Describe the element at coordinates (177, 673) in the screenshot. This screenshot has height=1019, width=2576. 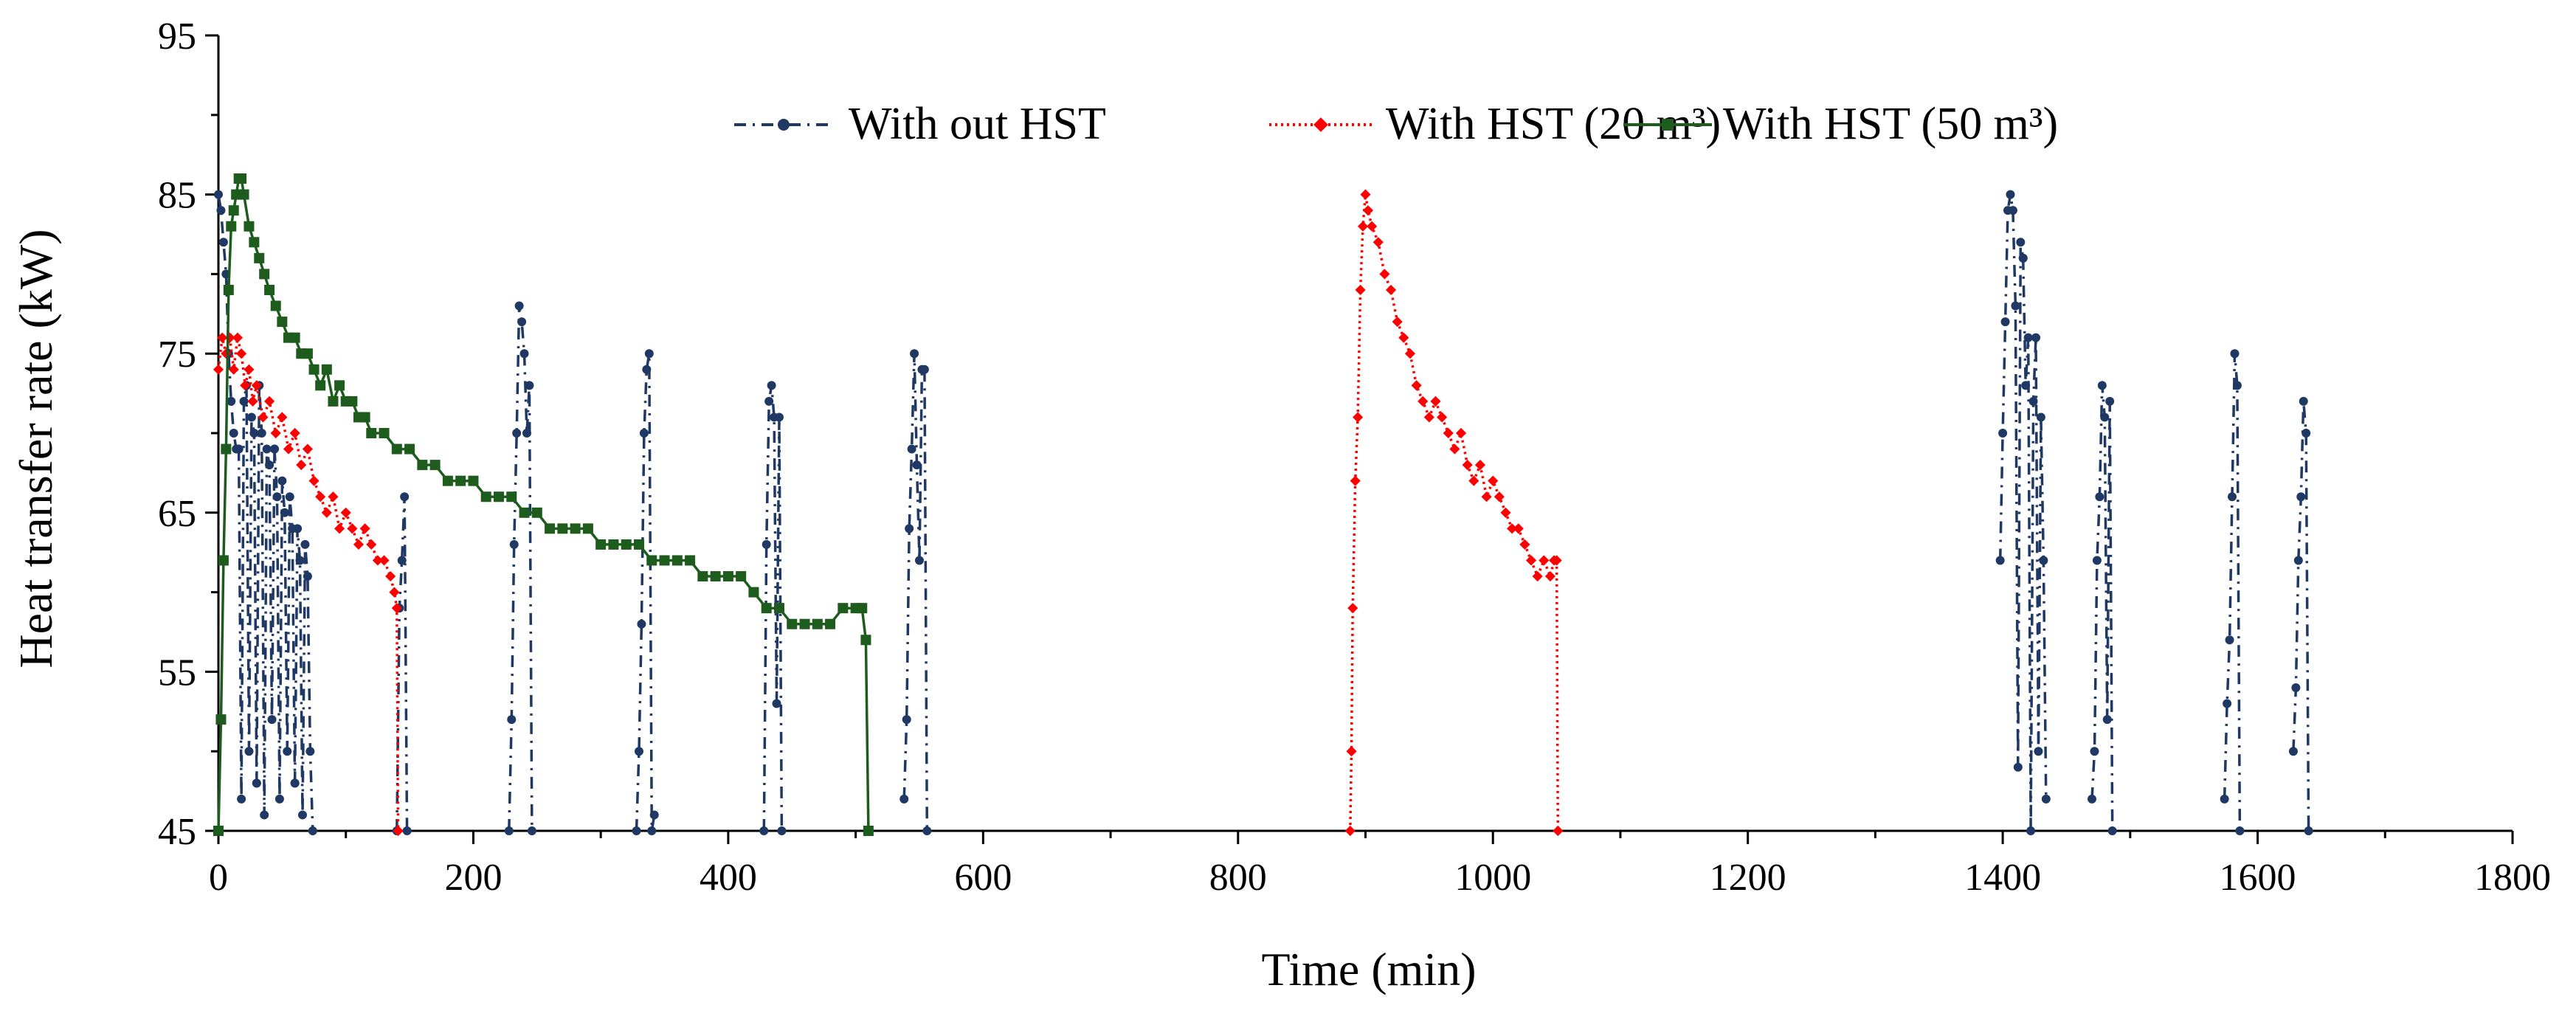
I see `y-tick-label: 55` at that location.